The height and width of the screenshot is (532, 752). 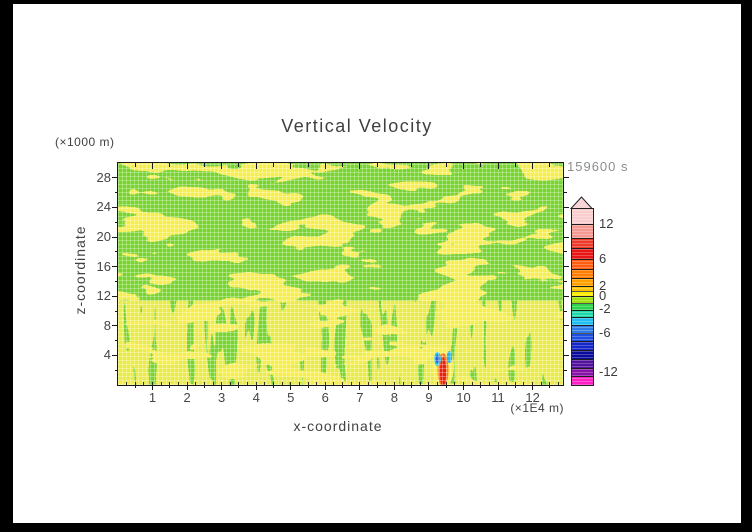 I want to click on colorbar-tick-label: -12, so click(x=608, y=371).